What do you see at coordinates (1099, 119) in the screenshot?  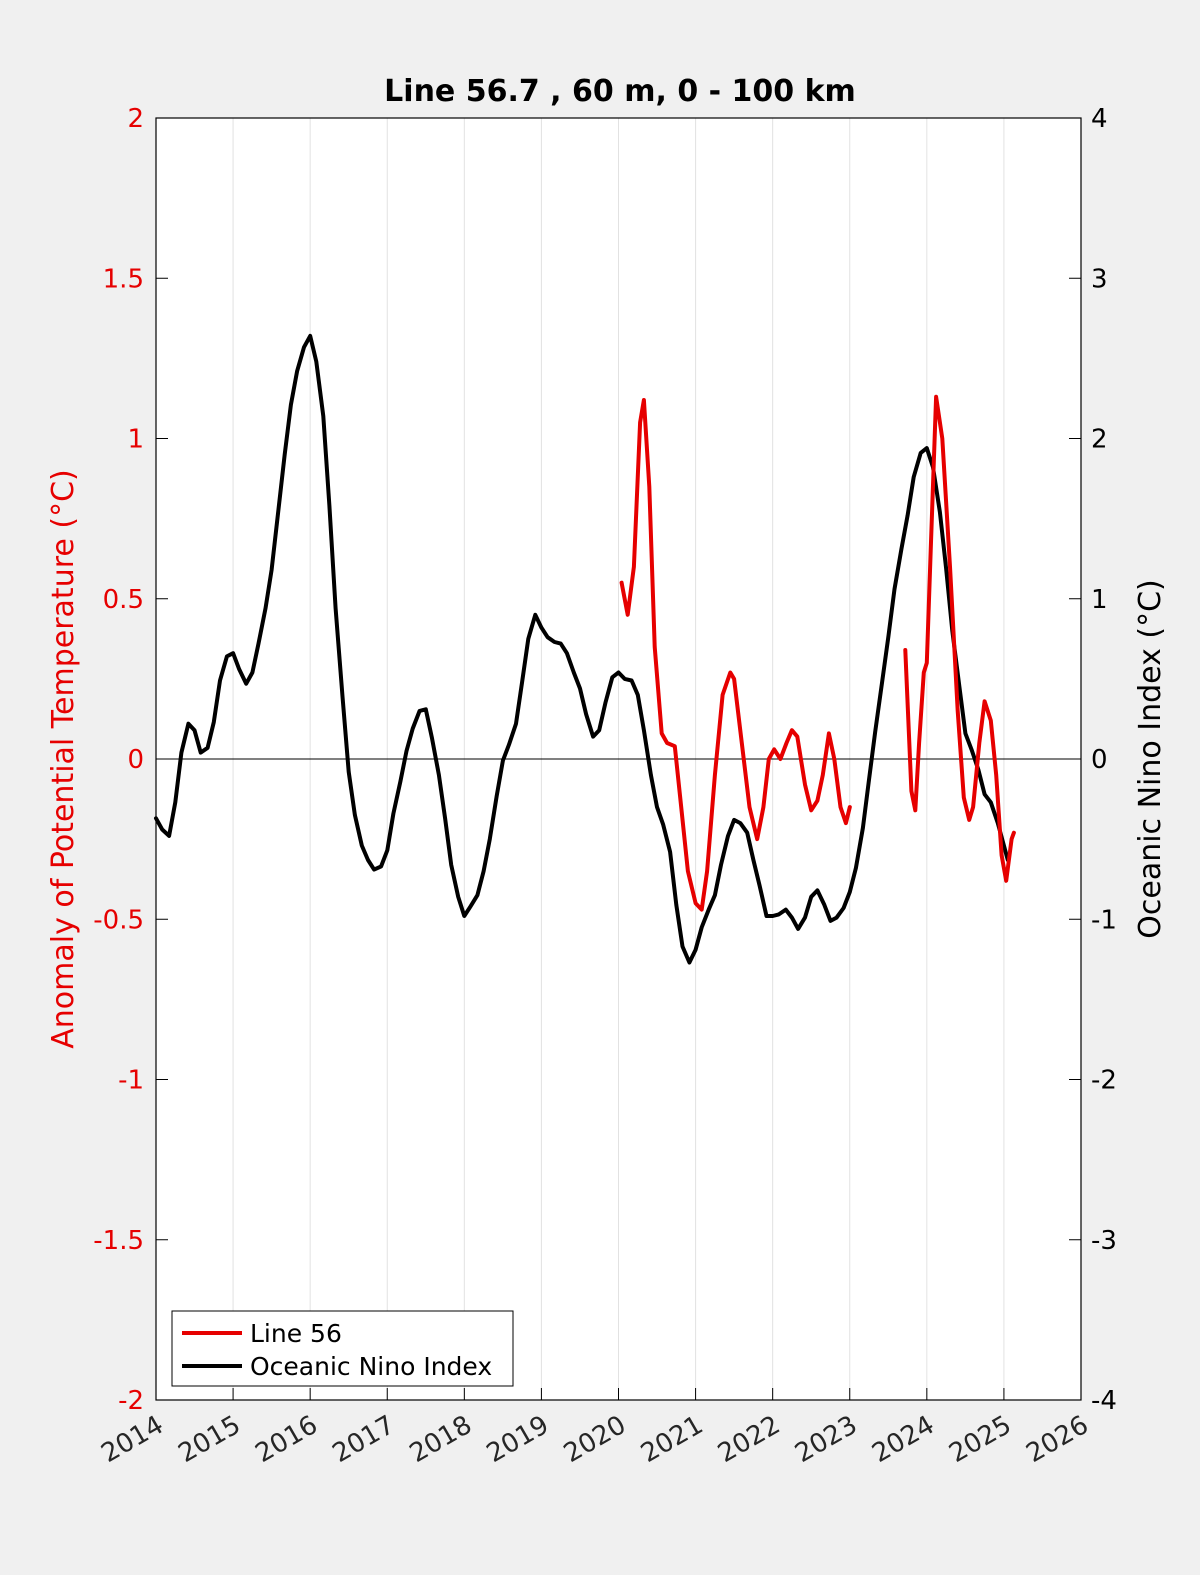 I see `y-right-tick-label: 4` at bounding box center [1099, 119].